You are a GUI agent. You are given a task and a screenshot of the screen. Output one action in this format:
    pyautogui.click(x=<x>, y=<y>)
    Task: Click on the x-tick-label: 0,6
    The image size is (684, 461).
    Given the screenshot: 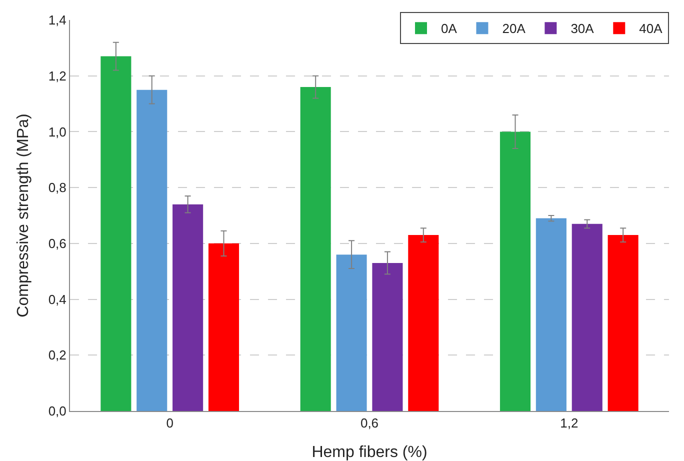 What is the action you would take?
    pyautogui.click(x=369, y=423)
    